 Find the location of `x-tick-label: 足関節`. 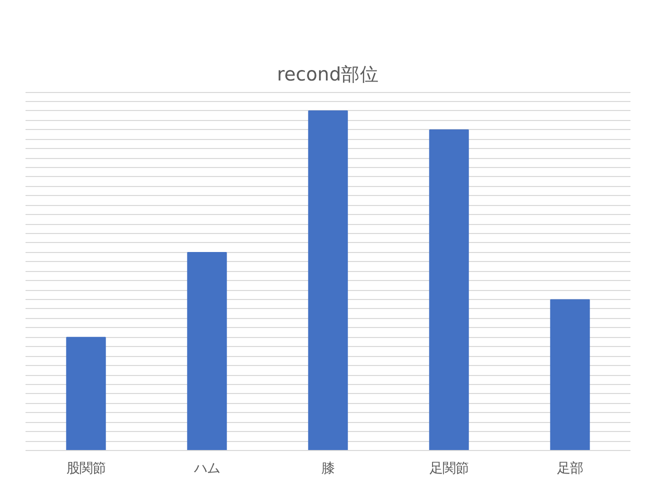

x-tick-label: 足関節 is located at coordinates (449, 469).